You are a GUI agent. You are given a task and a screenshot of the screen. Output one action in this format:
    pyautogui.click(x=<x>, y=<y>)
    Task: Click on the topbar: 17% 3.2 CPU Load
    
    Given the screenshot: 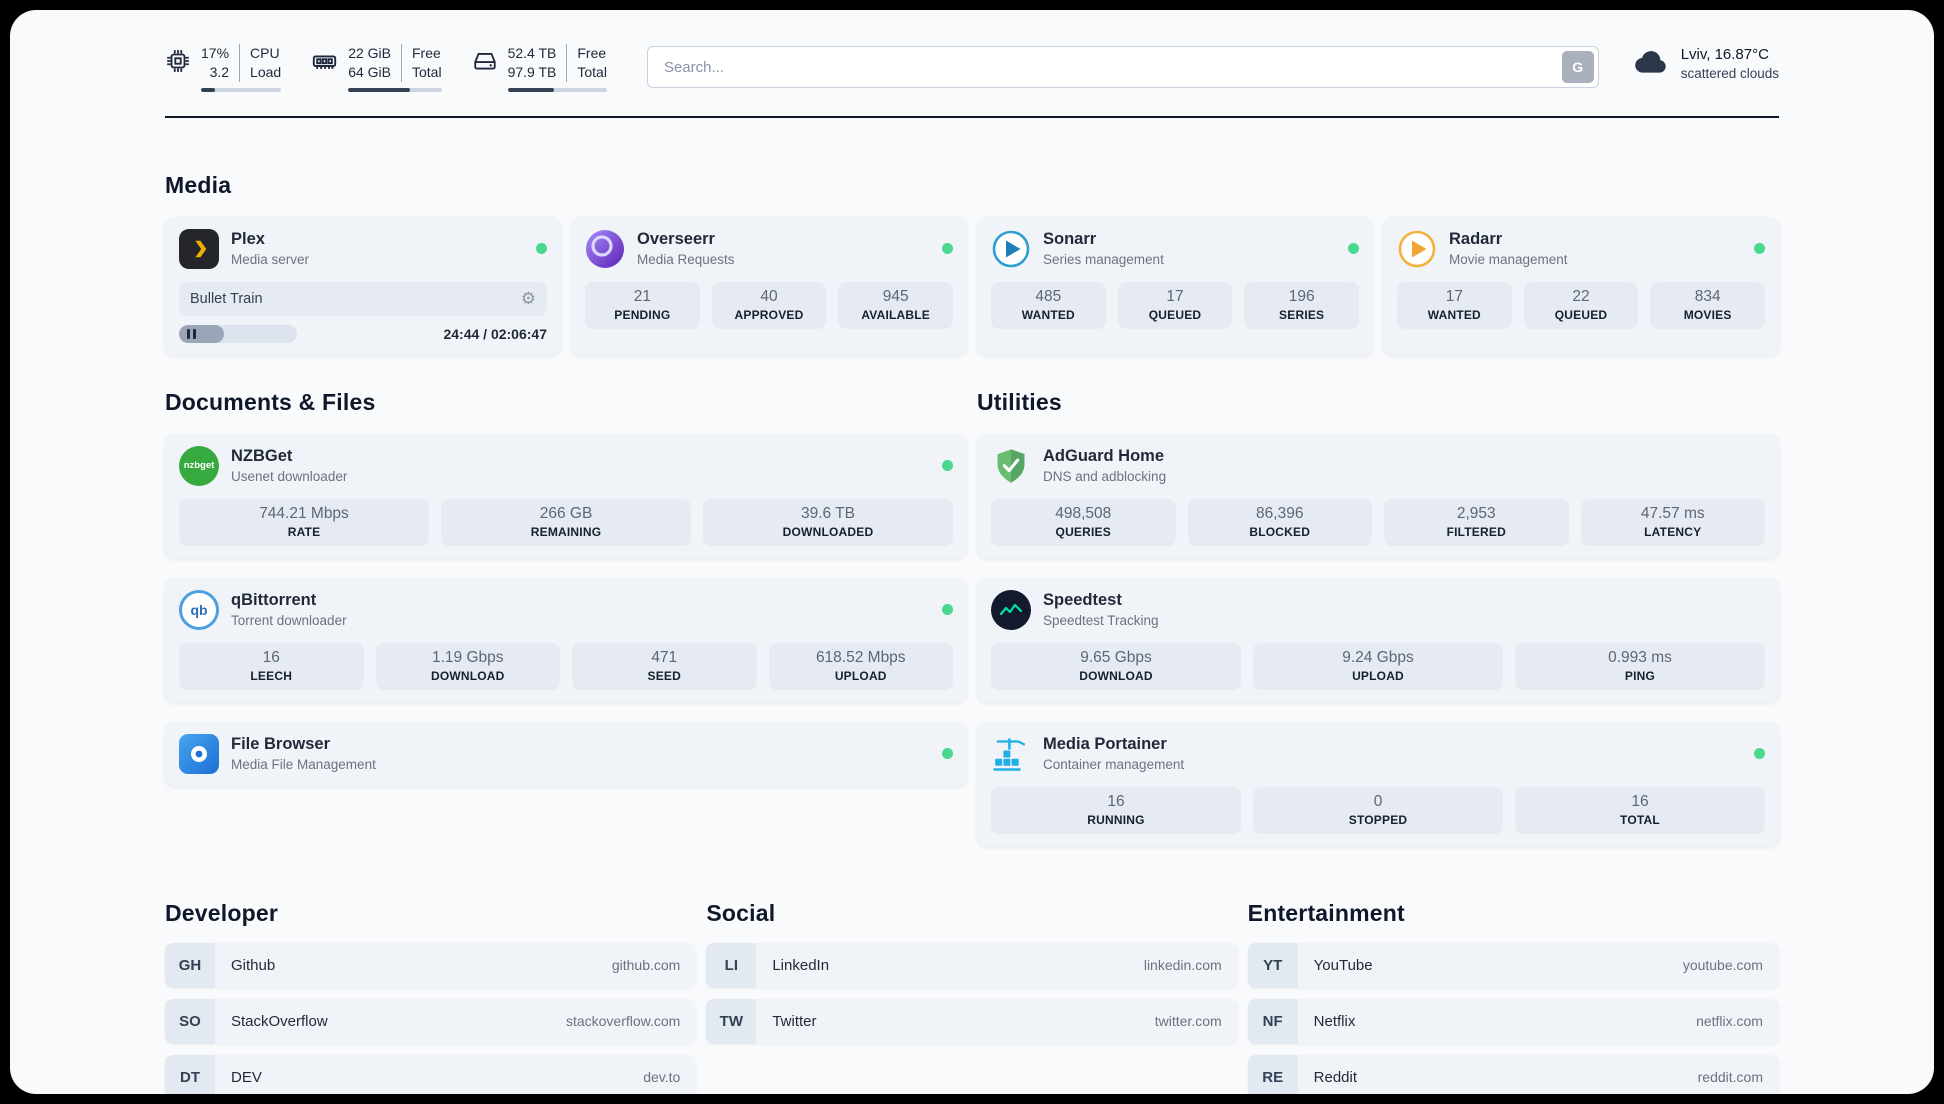 What is the action you would take?
    pyautogui.click(x=972, y=51)
    